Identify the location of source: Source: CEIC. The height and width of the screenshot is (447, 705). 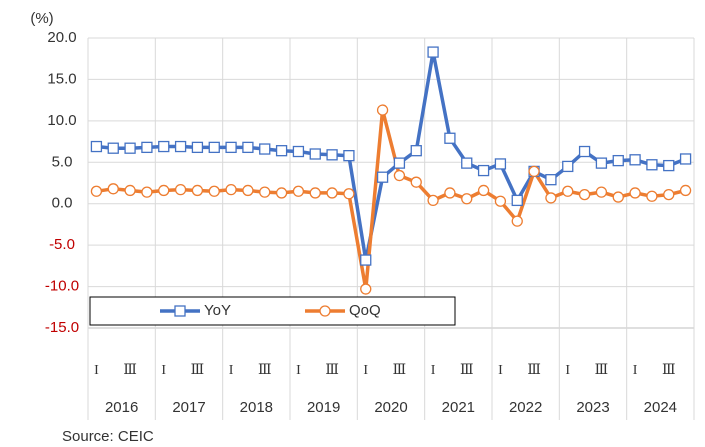
(108, 436).